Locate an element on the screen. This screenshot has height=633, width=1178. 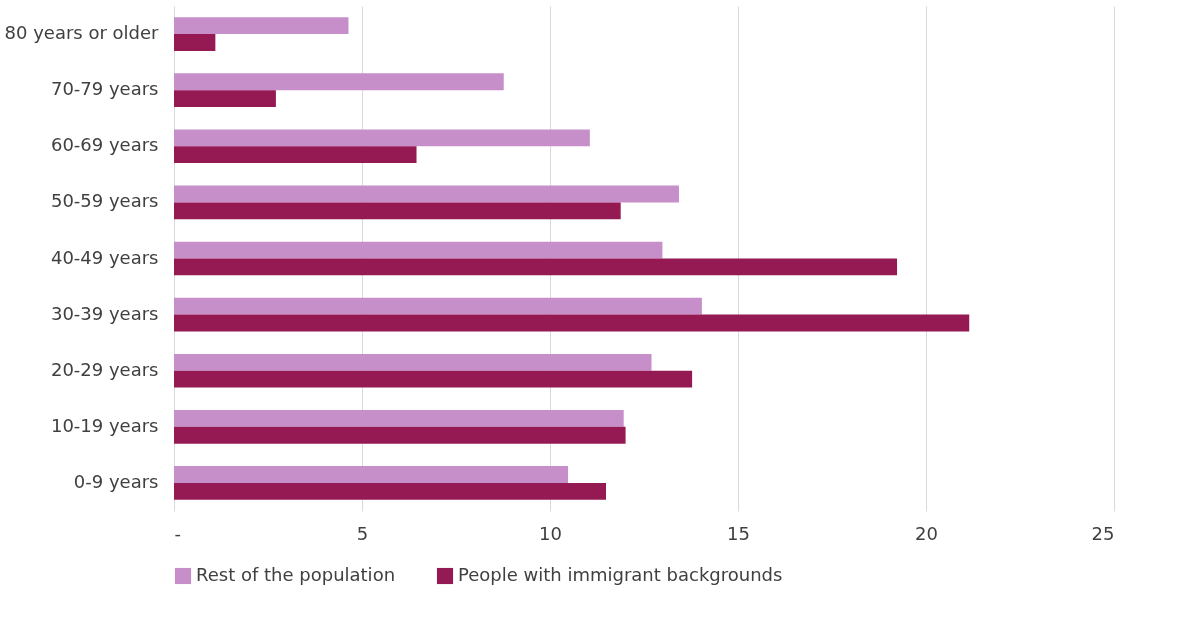
legend-label: Rest of the population is located at coordinates (296, 574).